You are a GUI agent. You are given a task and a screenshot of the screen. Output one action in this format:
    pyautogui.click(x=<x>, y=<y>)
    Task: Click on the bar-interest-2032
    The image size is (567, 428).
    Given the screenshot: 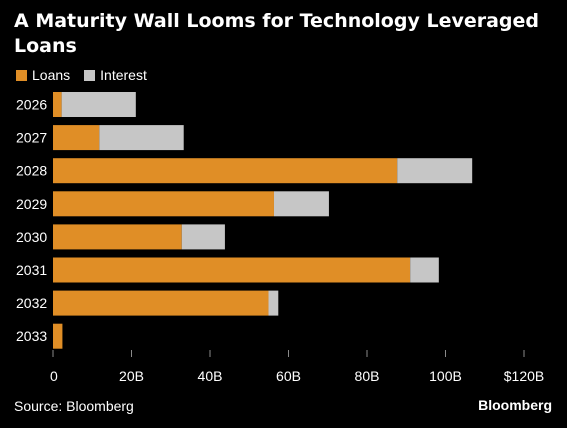 What is the action you would take?
    pyautogui.click(x=273, y=303)
    